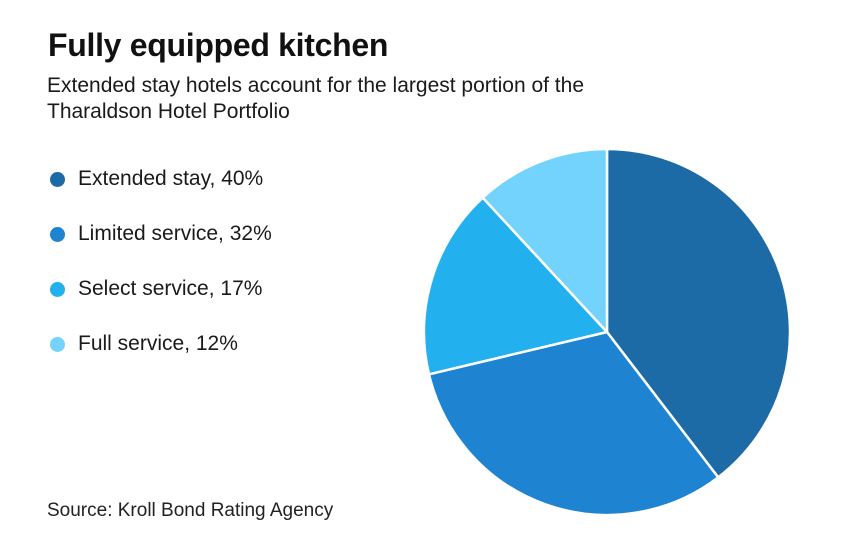  I want to click on legend-item-full-service: Full service, 12%, so click(161, 343).